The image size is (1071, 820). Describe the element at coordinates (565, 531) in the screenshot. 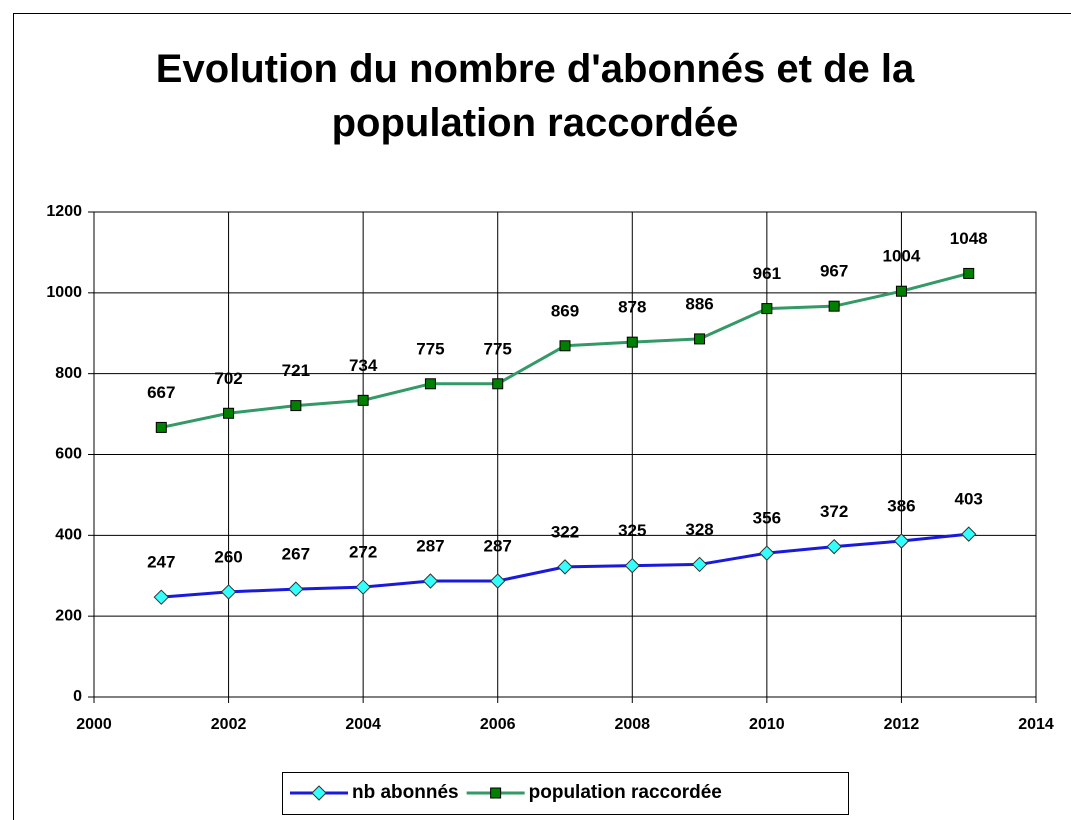

I see `data-label: 322` at that location.